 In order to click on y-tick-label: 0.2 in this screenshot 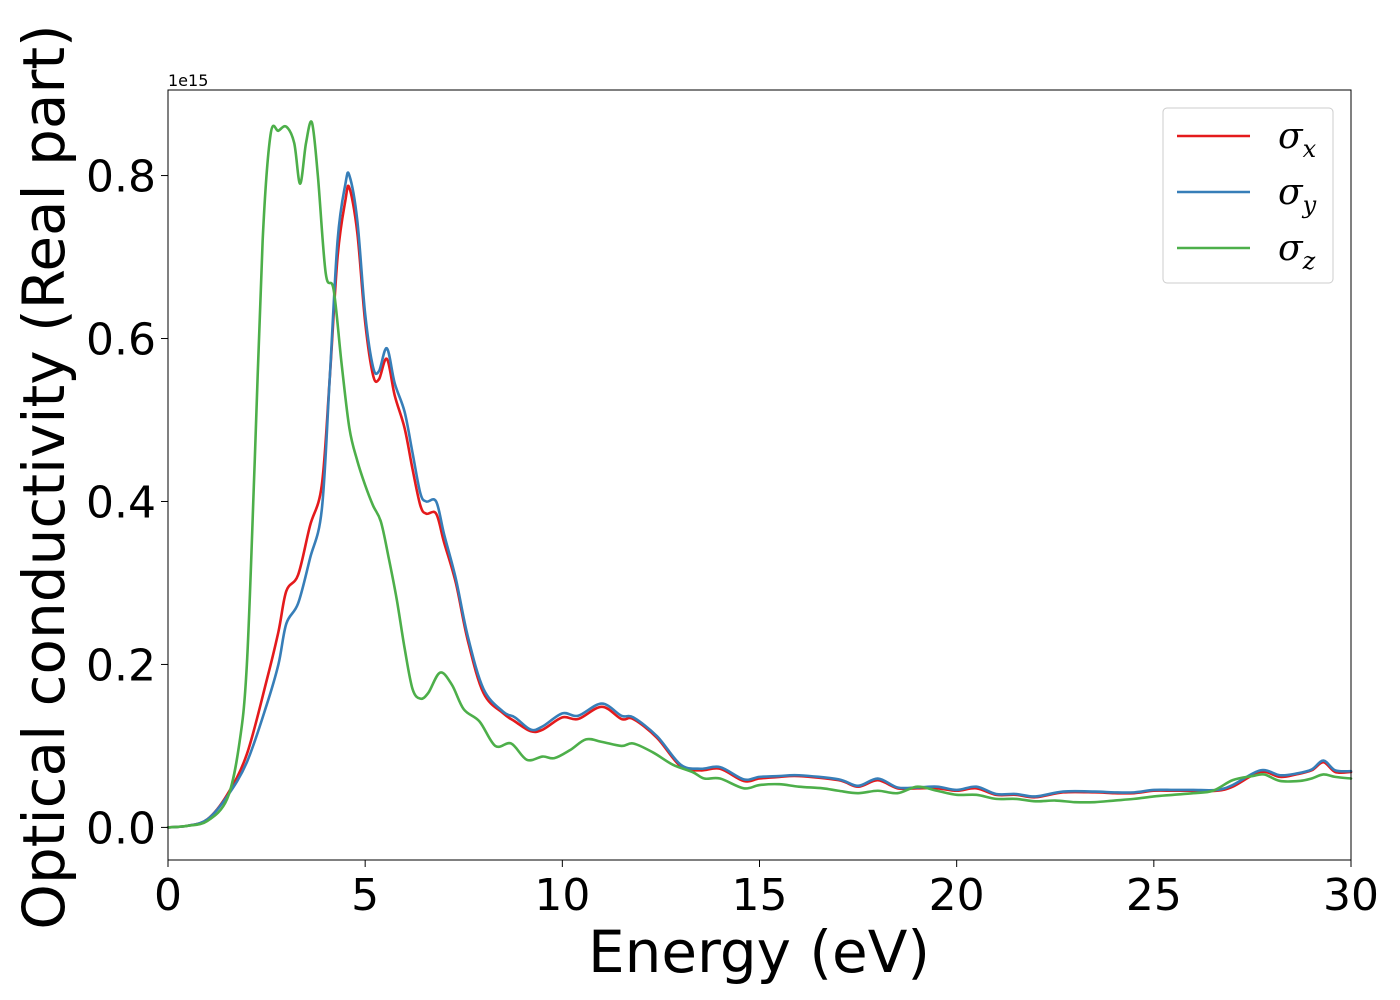, I will do `click(121, 665)`.